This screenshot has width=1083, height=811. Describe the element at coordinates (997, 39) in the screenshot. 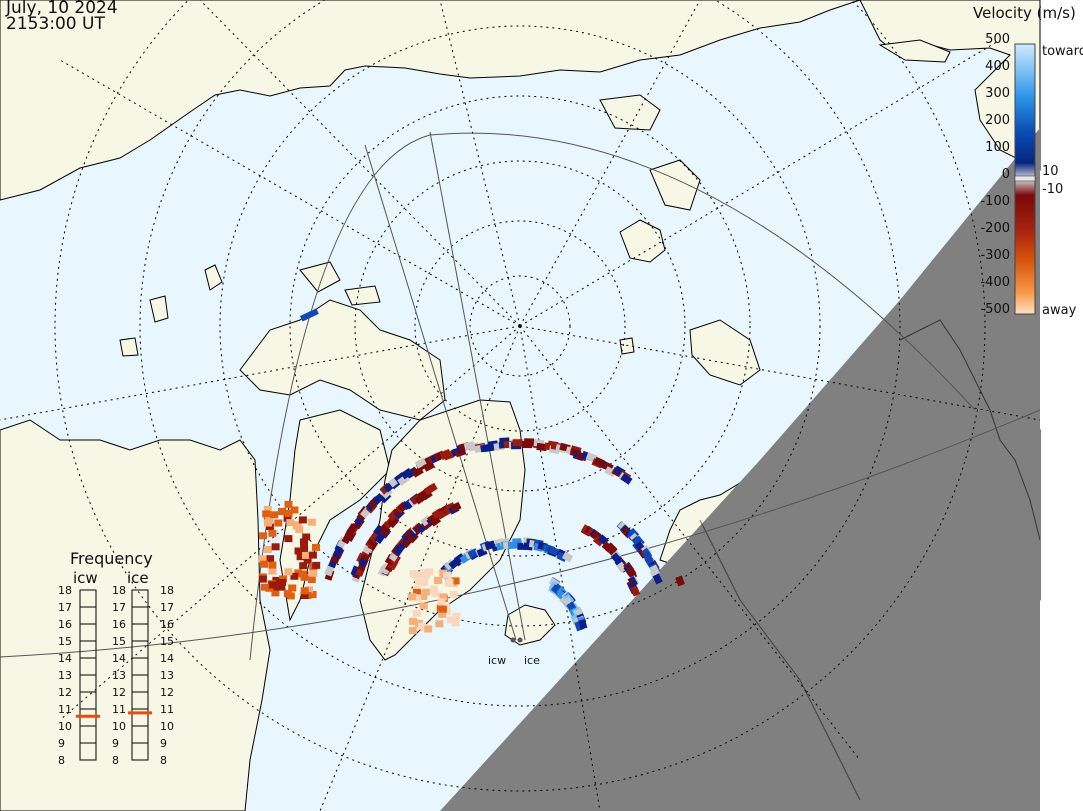

I see `colorbar-tick: 500` at that location.